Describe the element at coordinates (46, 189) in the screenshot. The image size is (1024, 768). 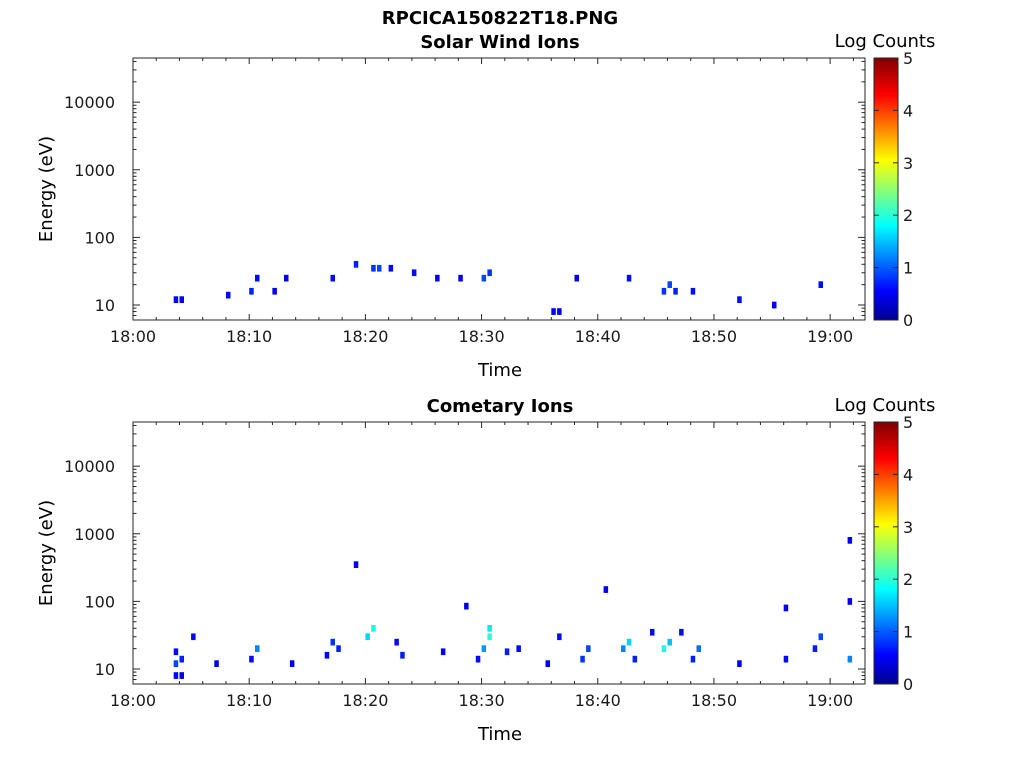
I see `solar-wind-ylabel: Energy (eV)` at that location.